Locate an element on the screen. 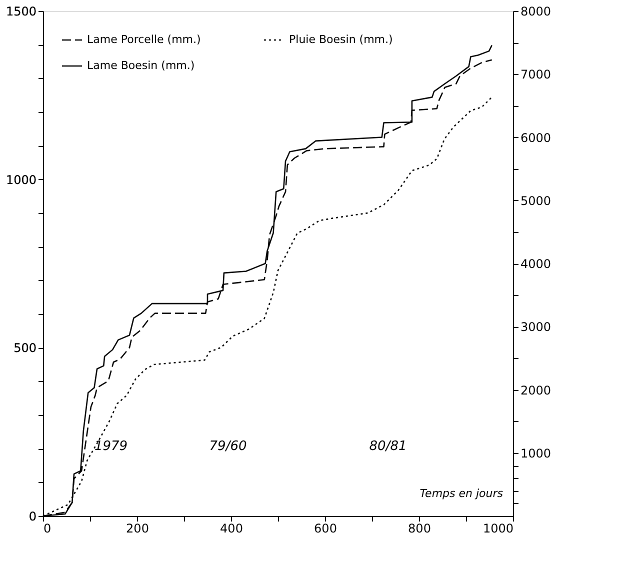 The width and height of the screenshot is (631, 566). annotation: 1979 is located at coordinates (111, 446).